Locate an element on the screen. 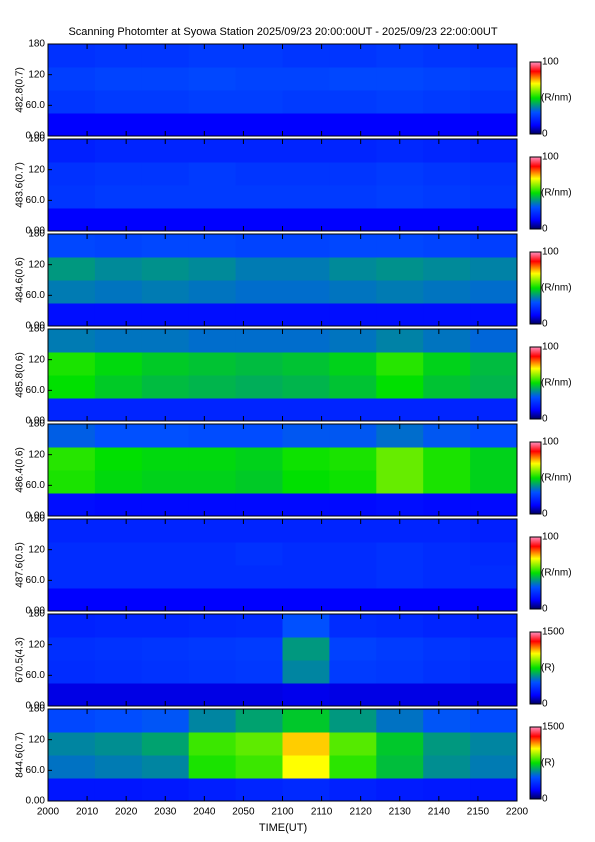 The width and height of the screenshot is (595, 842). colorbar-tick-label: 1500 is located at coordinates (553, 632).